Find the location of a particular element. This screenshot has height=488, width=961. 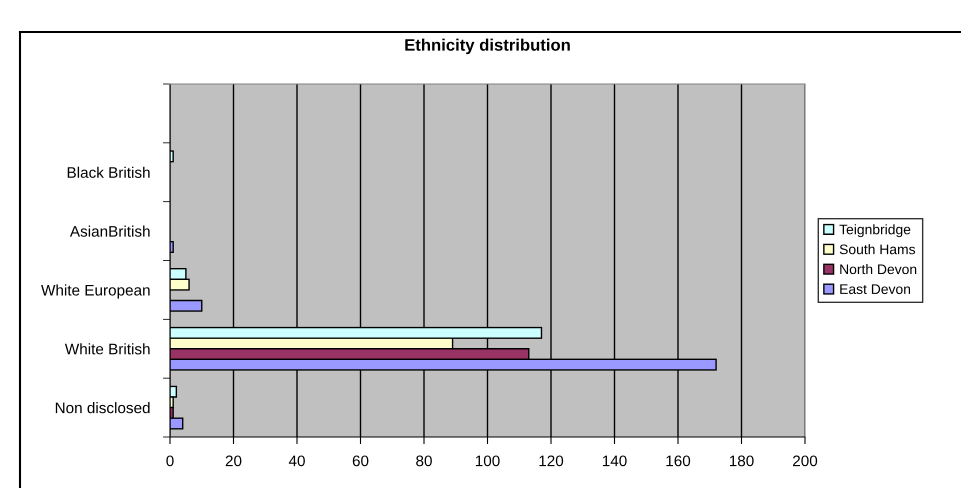

y-tick-label: White British is located at coordinates (107, 348).